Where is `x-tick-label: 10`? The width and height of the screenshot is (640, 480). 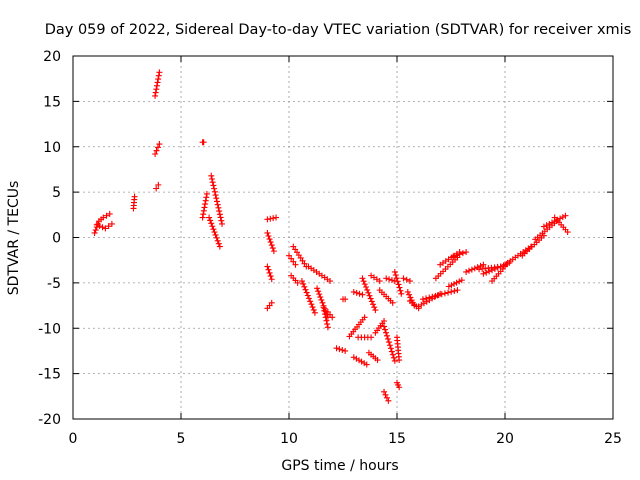
x-tick-label: 10 is located at coordinates (289, 439).